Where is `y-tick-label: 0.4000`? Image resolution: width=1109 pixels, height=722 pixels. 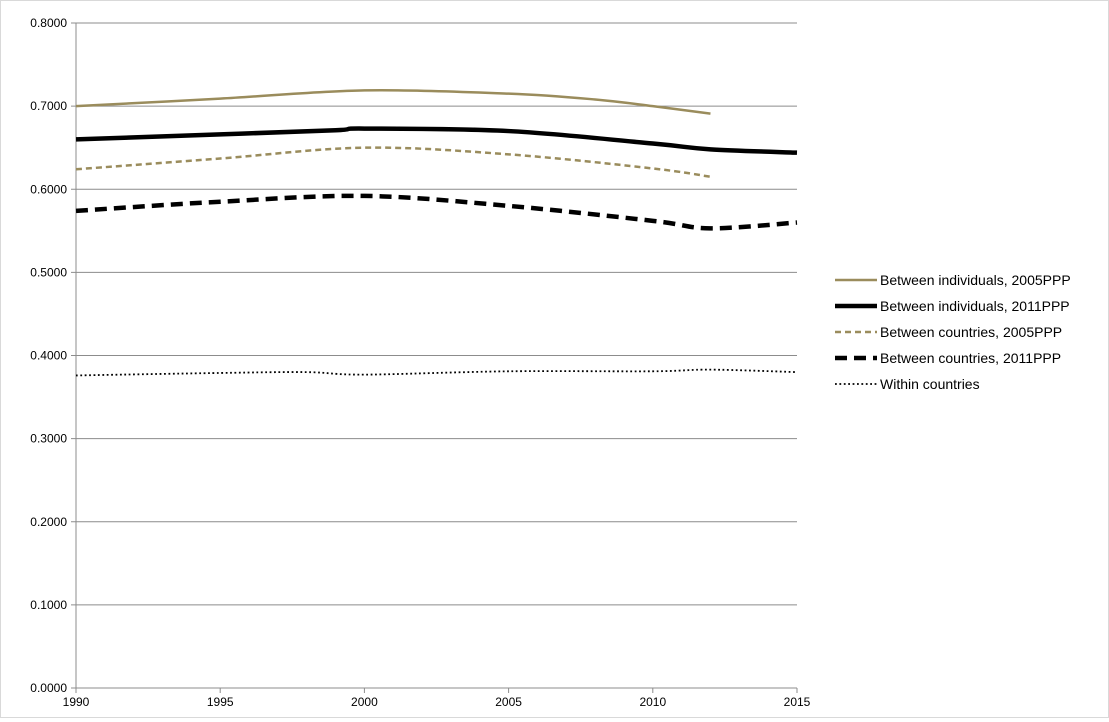
y-tick-label: 0.4000 is located at coordinates (48, 356).